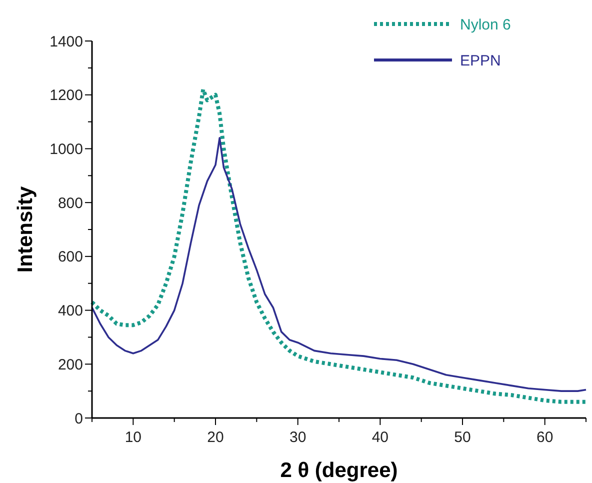 Image resolution: width=592 pixels, height=483 pixels. What do you see at coordinates (25, 229) in the screenshot?
I see `y-axis-title: Intensity` at bounding box center [25, 229].